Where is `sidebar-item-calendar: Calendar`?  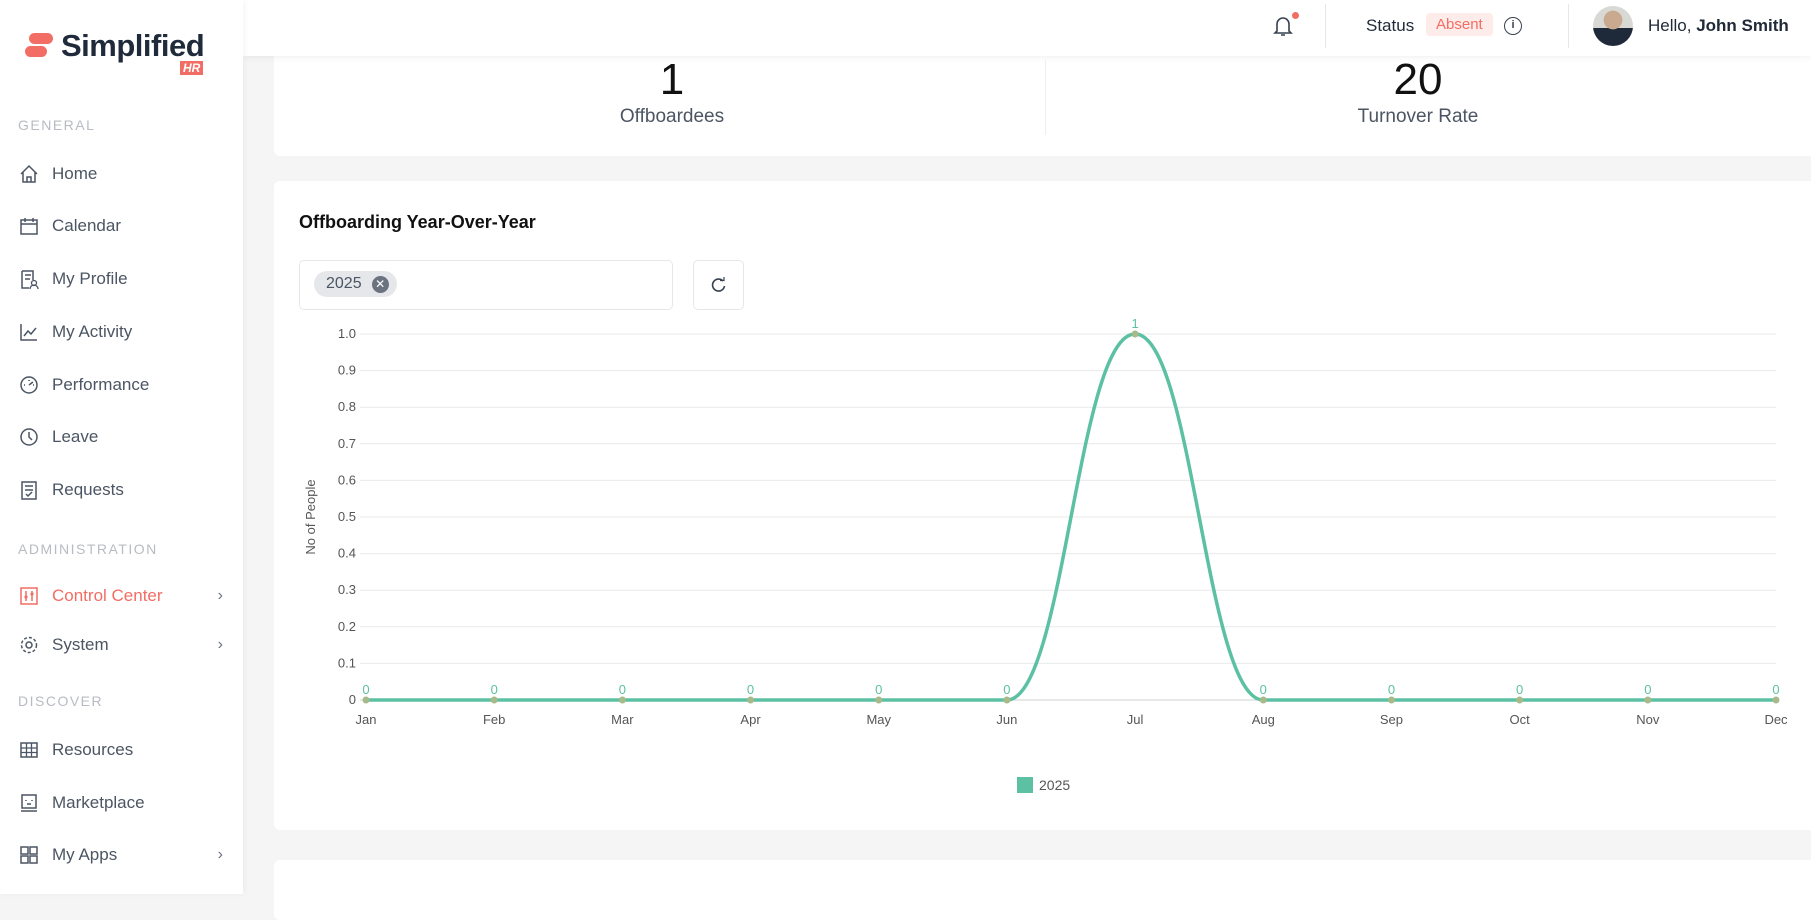 sidebar-item-calendar: Calendar is located at coordinates (120, 226).